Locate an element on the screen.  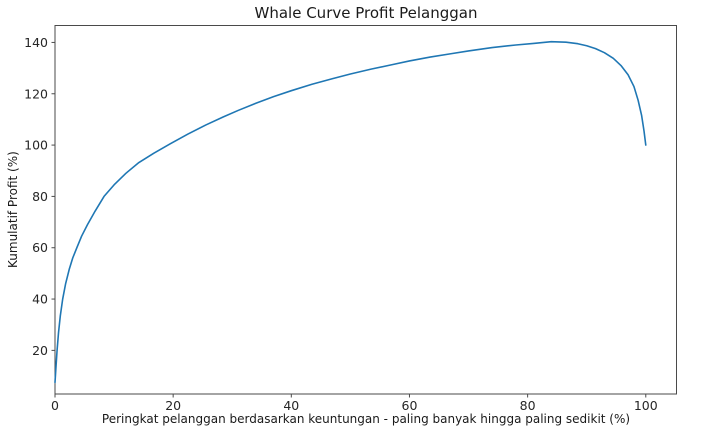
y-tick-label: 80 is located at coordinates (40, 196).